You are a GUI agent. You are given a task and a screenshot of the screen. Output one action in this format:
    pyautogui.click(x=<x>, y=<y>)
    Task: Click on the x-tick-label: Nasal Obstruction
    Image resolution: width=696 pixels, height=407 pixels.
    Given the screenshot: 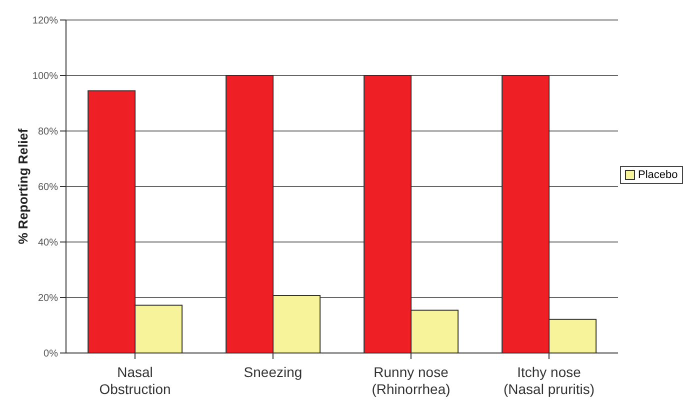 What is the action you would take?
    pyautogui.click(x=135, y=380)
    